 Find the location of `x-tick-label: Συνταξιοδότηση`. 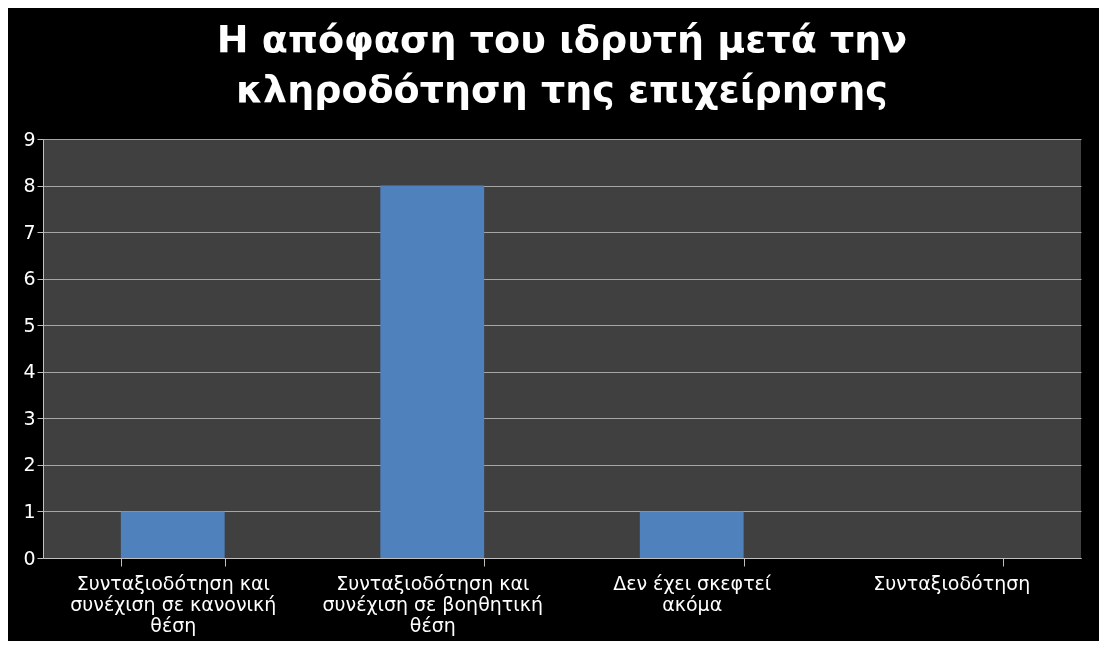

x-tick-label: Συνταξιοδότηση is located at coordinates (952, 582).